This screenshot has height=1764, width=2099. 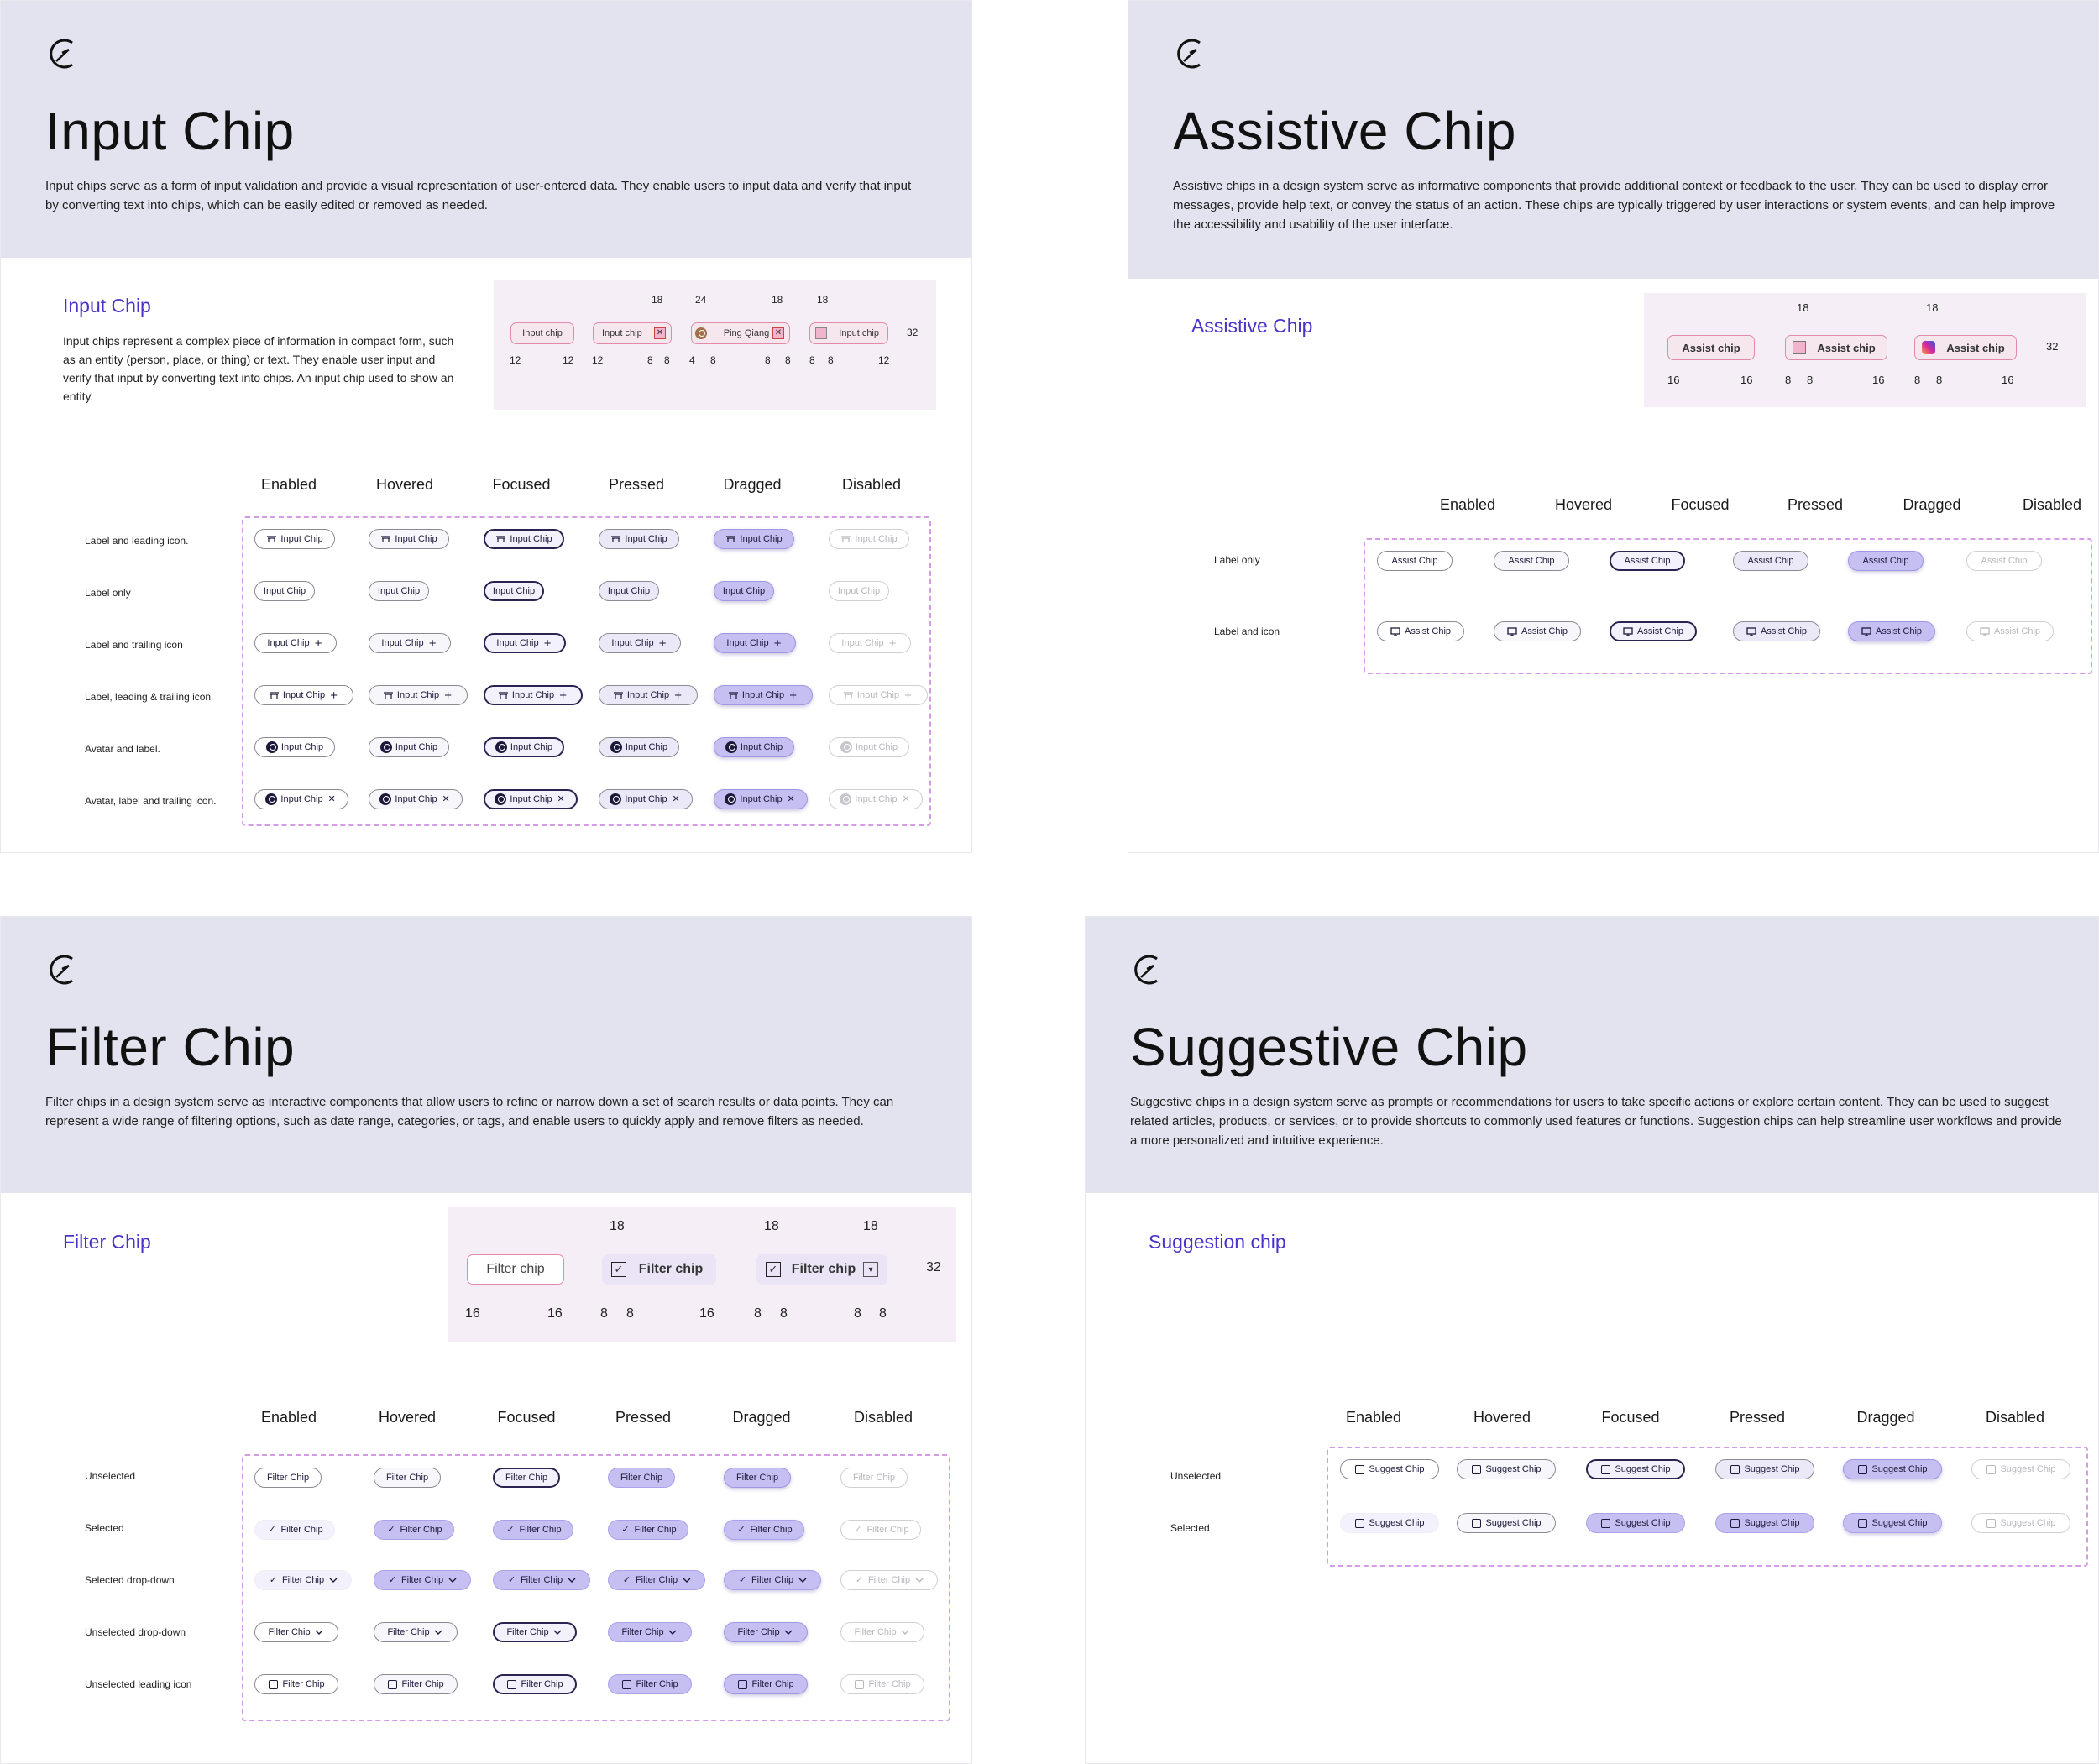 I want to click on chip-label: Suggest Chip, so click(x=1513, y=1469).